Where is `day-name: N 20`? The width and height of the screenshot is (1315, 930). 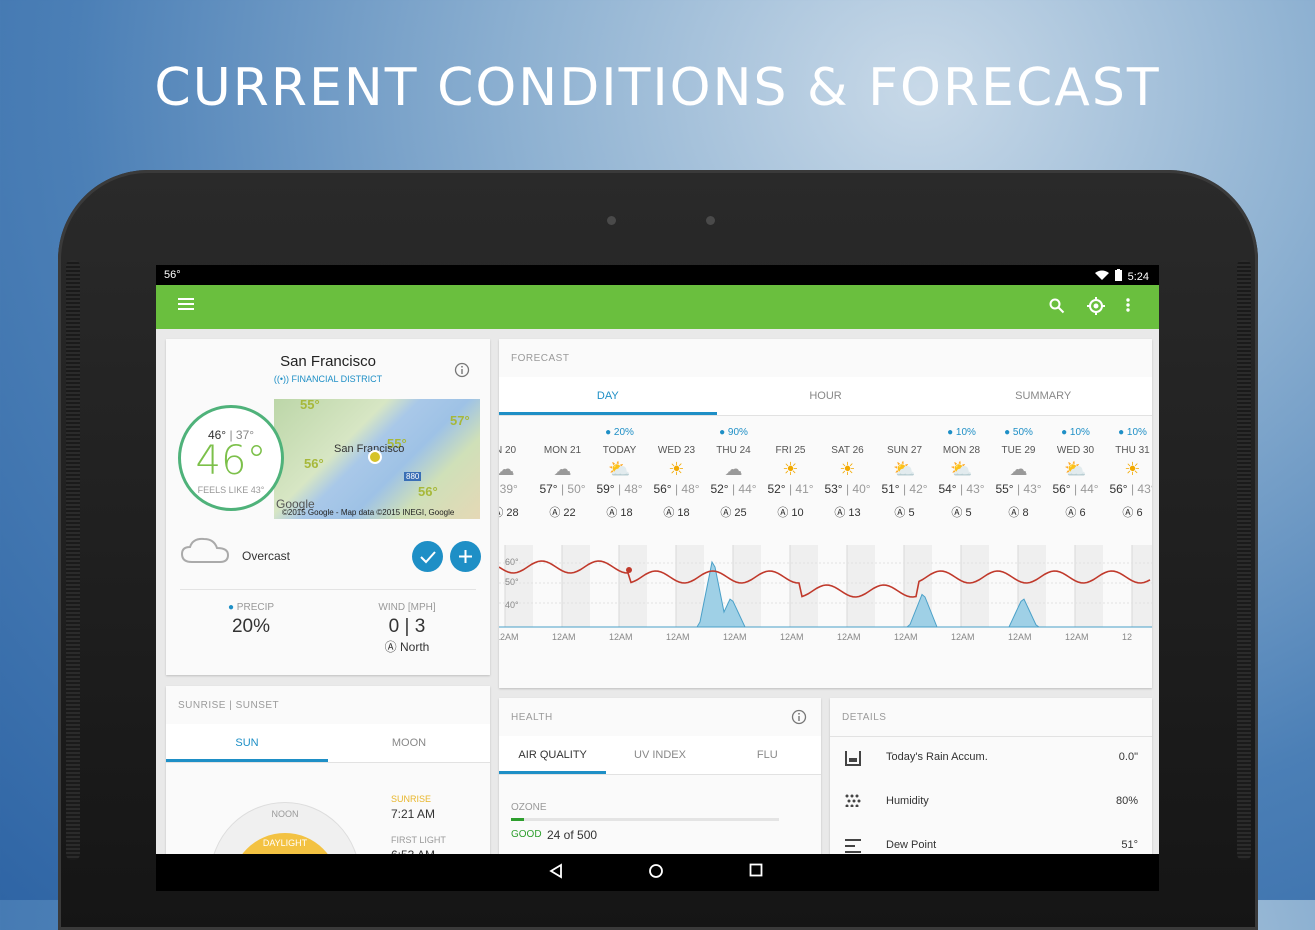 day-name: N 20 is located at coordinates (508, 450).